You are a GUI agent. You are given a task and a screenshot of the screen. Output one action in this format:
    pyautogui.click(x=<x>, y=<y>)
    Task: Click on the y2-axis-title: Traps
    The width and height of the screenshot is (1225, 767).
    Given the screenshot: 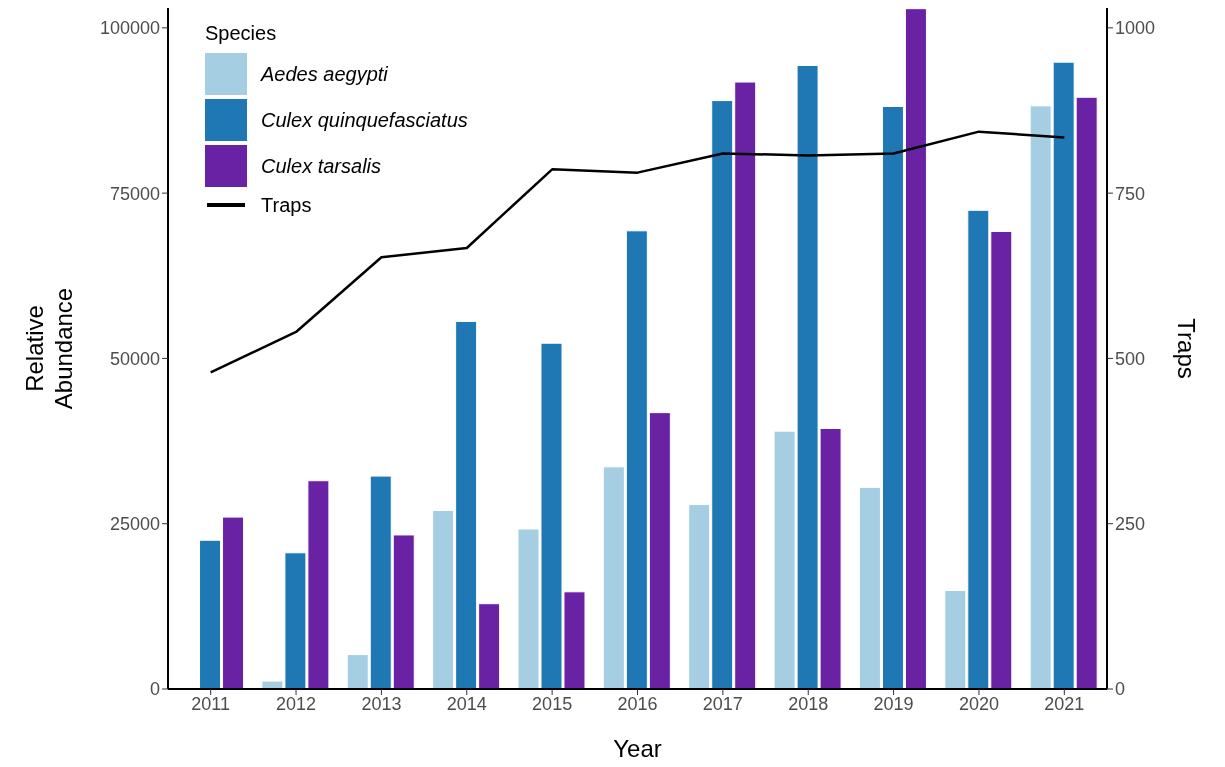 What is the action you would take?
    pyautogui.click(x=1187, y=348)
    